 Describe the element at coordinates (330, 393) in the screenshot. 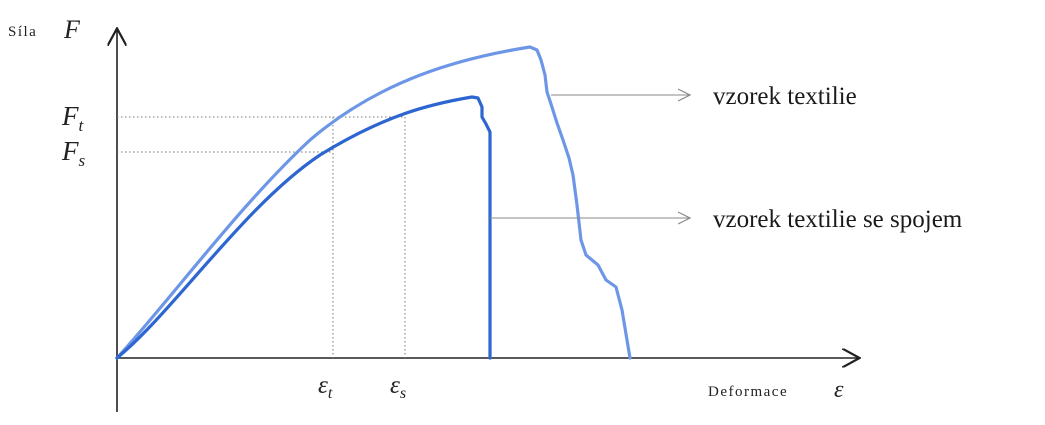

I see `tick-epsilon-t-subscript: t` at that location.